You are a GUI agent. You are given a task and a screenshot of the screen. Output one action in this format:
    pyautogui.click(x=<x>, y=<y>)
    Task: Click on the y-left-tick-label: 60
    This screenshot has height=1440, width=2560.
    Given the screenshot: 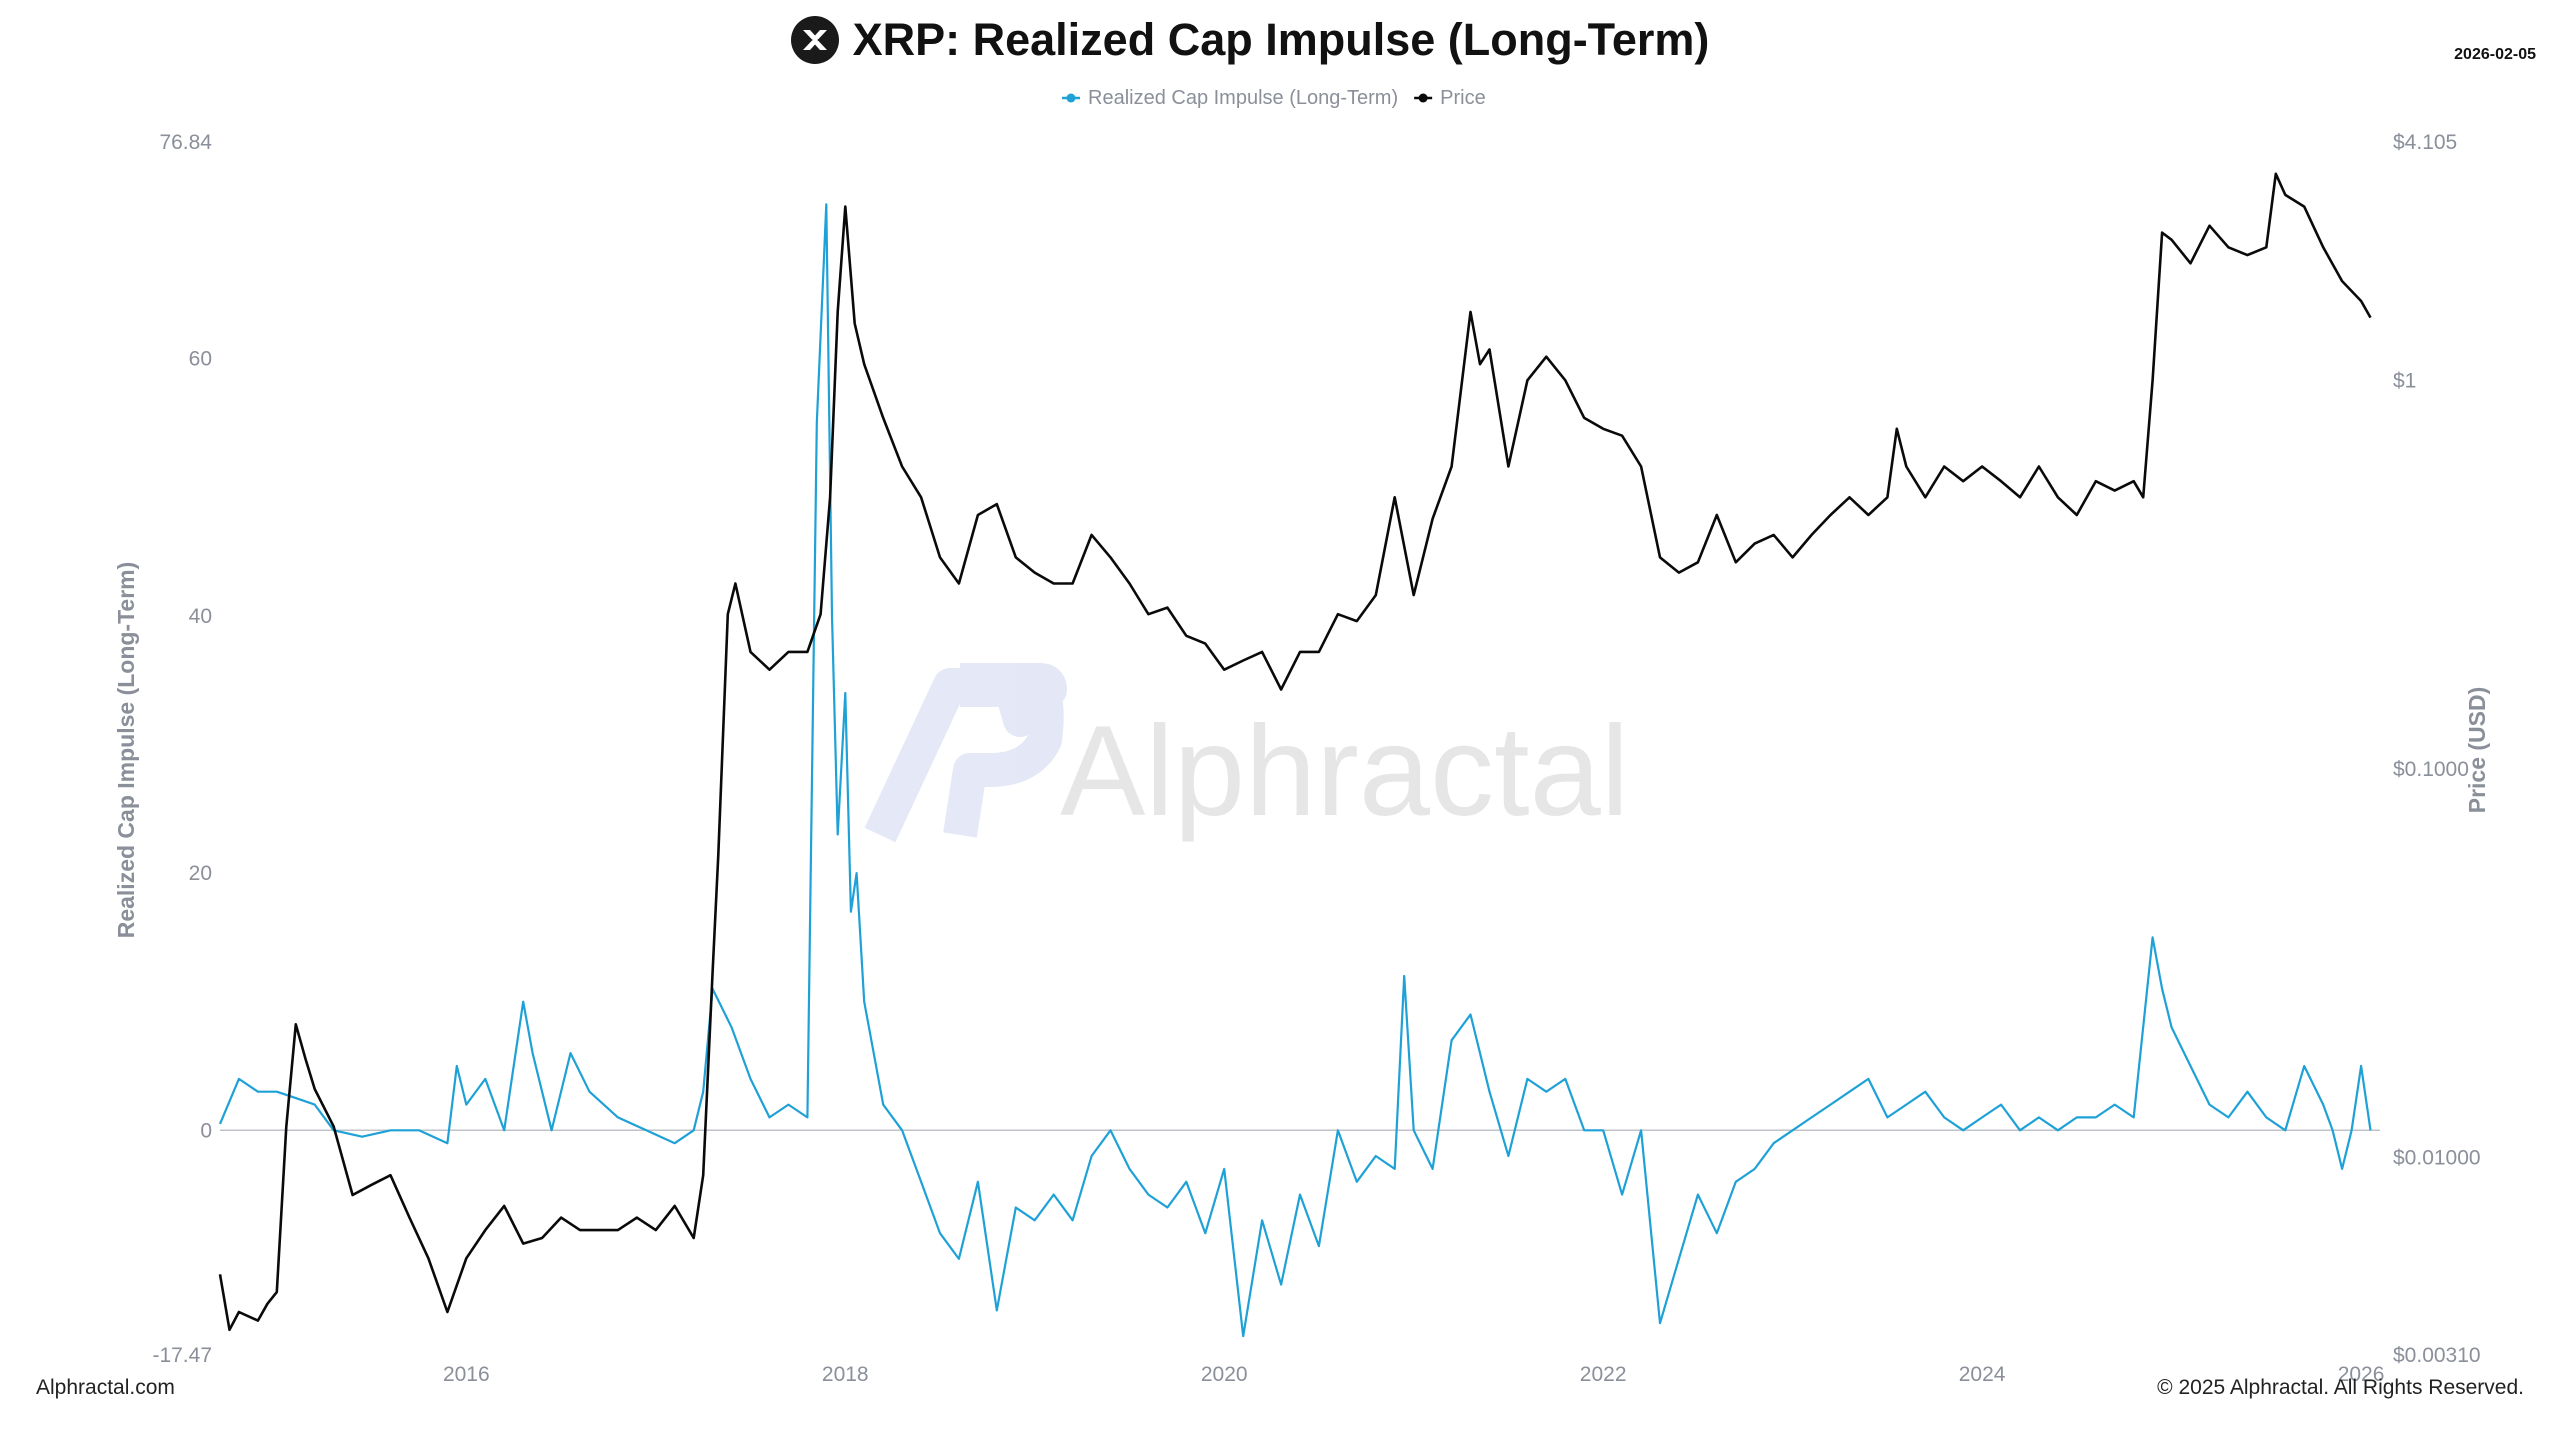 What is the action you would take?
    pyautogui.click(x=200, y=359)
    